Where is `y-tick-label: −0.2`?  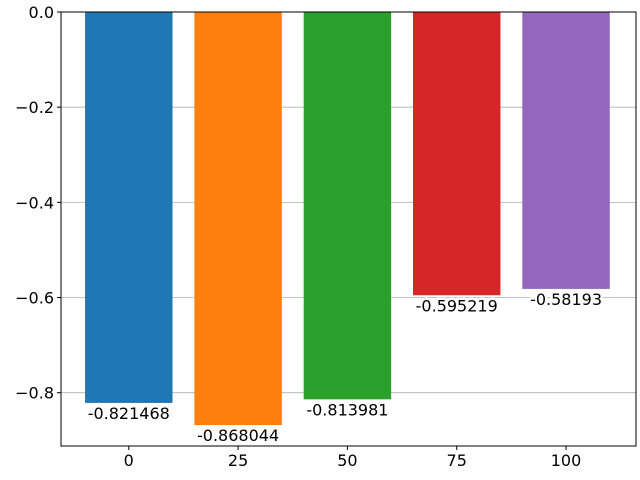 y-tick-label: −0.2 is located at coordinates (34, 107).